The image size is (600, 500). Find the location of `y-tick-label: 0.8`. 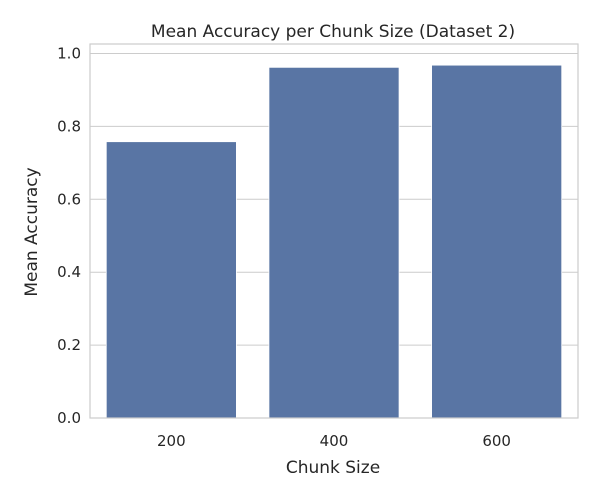

y-tick-label: 0.8 is located at coordinates (69, 126).